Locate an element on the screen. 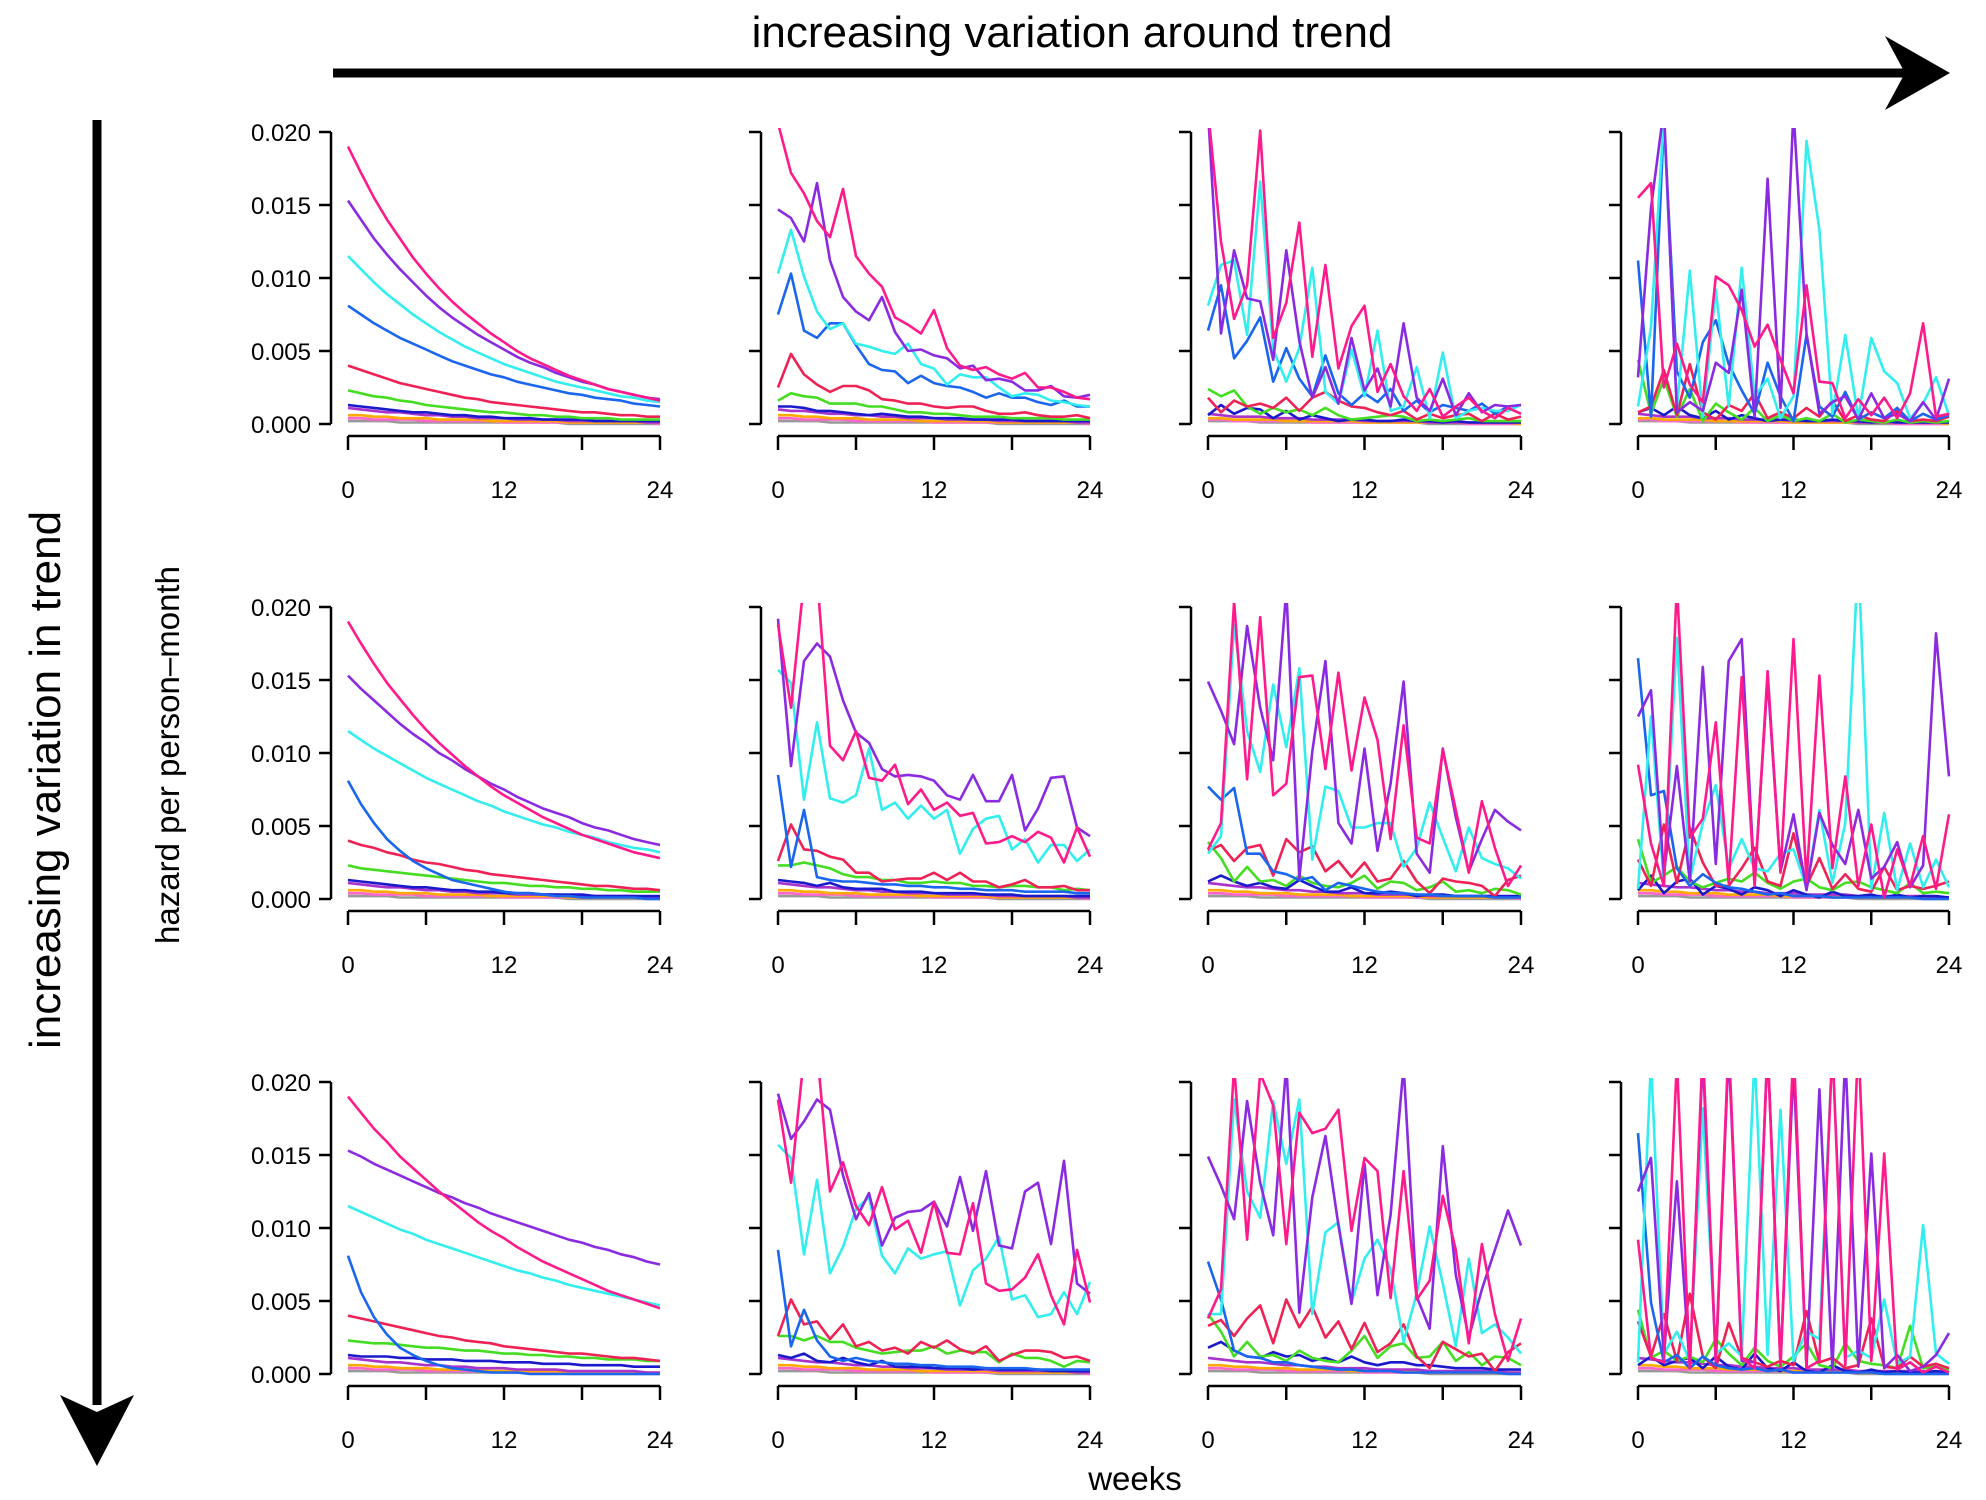  panel-r1-c3: 0 12 24 is located at coordinates (1357, 316).